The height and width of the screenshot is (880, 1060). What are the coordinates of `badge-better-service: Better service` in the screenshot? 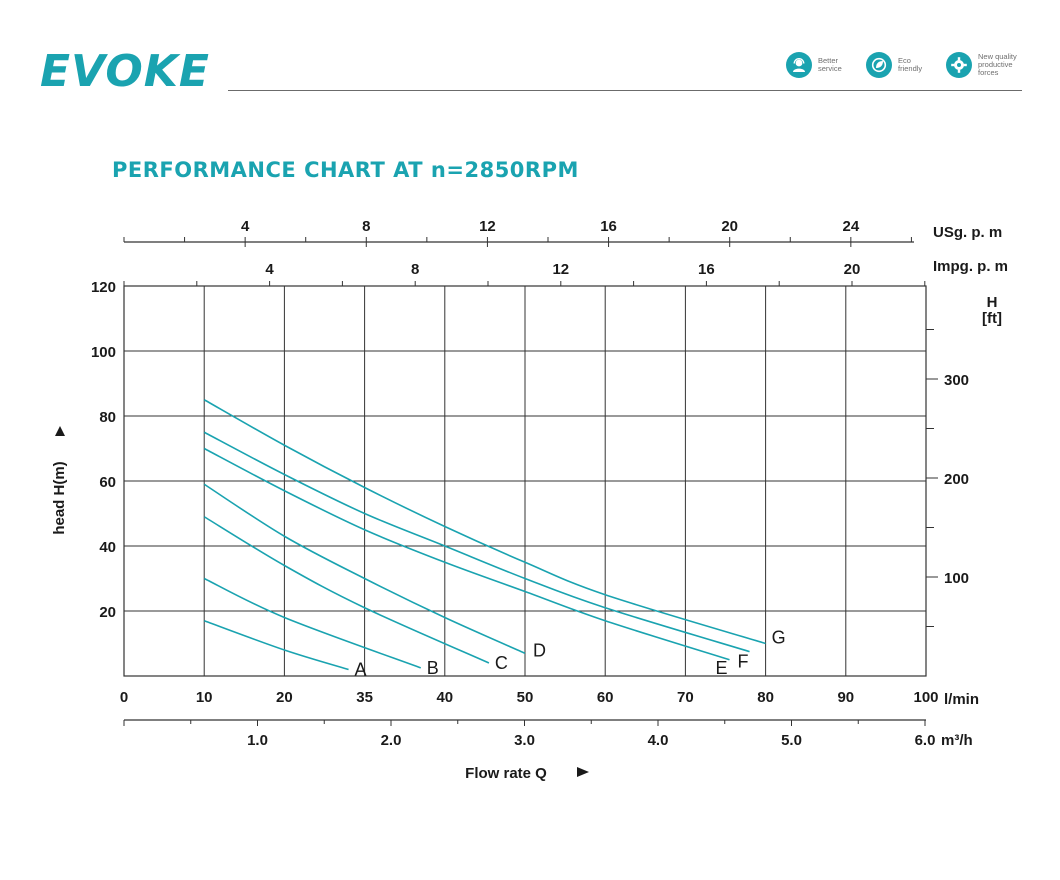 It's located at (828, 65).